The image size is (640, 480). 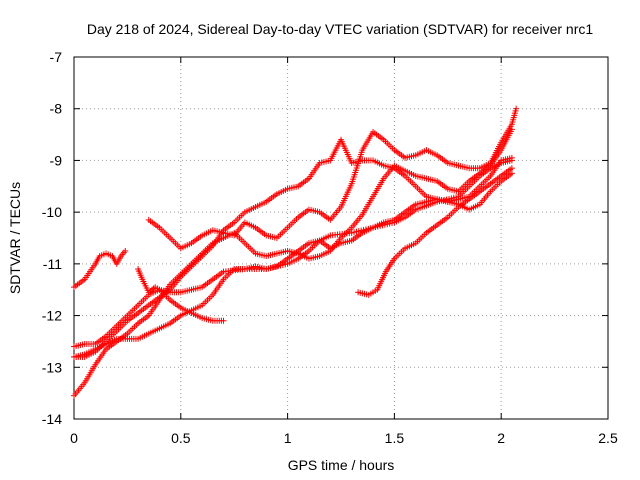 What do you see at coordinates (56, 160) in the screenshot?
I see `y-tick-label: -9` at bounding box center [56, 160].